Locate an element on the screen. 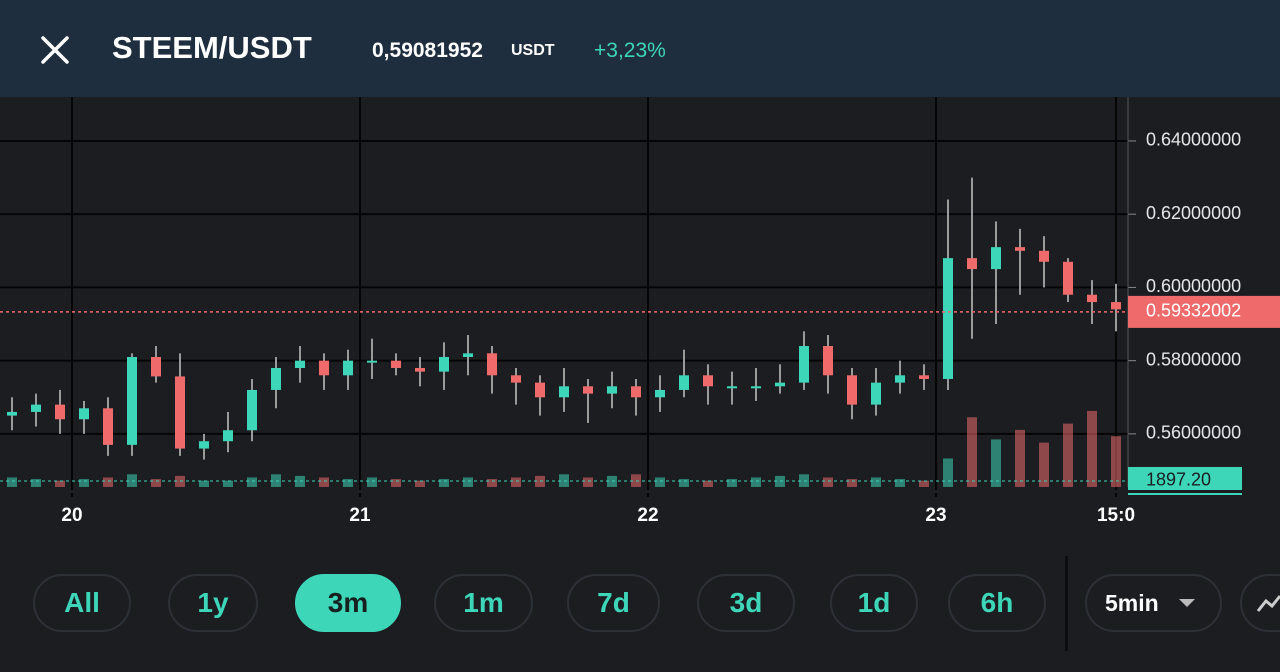 The height and width of the screenshot is (672, 1280). x-tick-label: 20 is located at coordinates (71, 515).